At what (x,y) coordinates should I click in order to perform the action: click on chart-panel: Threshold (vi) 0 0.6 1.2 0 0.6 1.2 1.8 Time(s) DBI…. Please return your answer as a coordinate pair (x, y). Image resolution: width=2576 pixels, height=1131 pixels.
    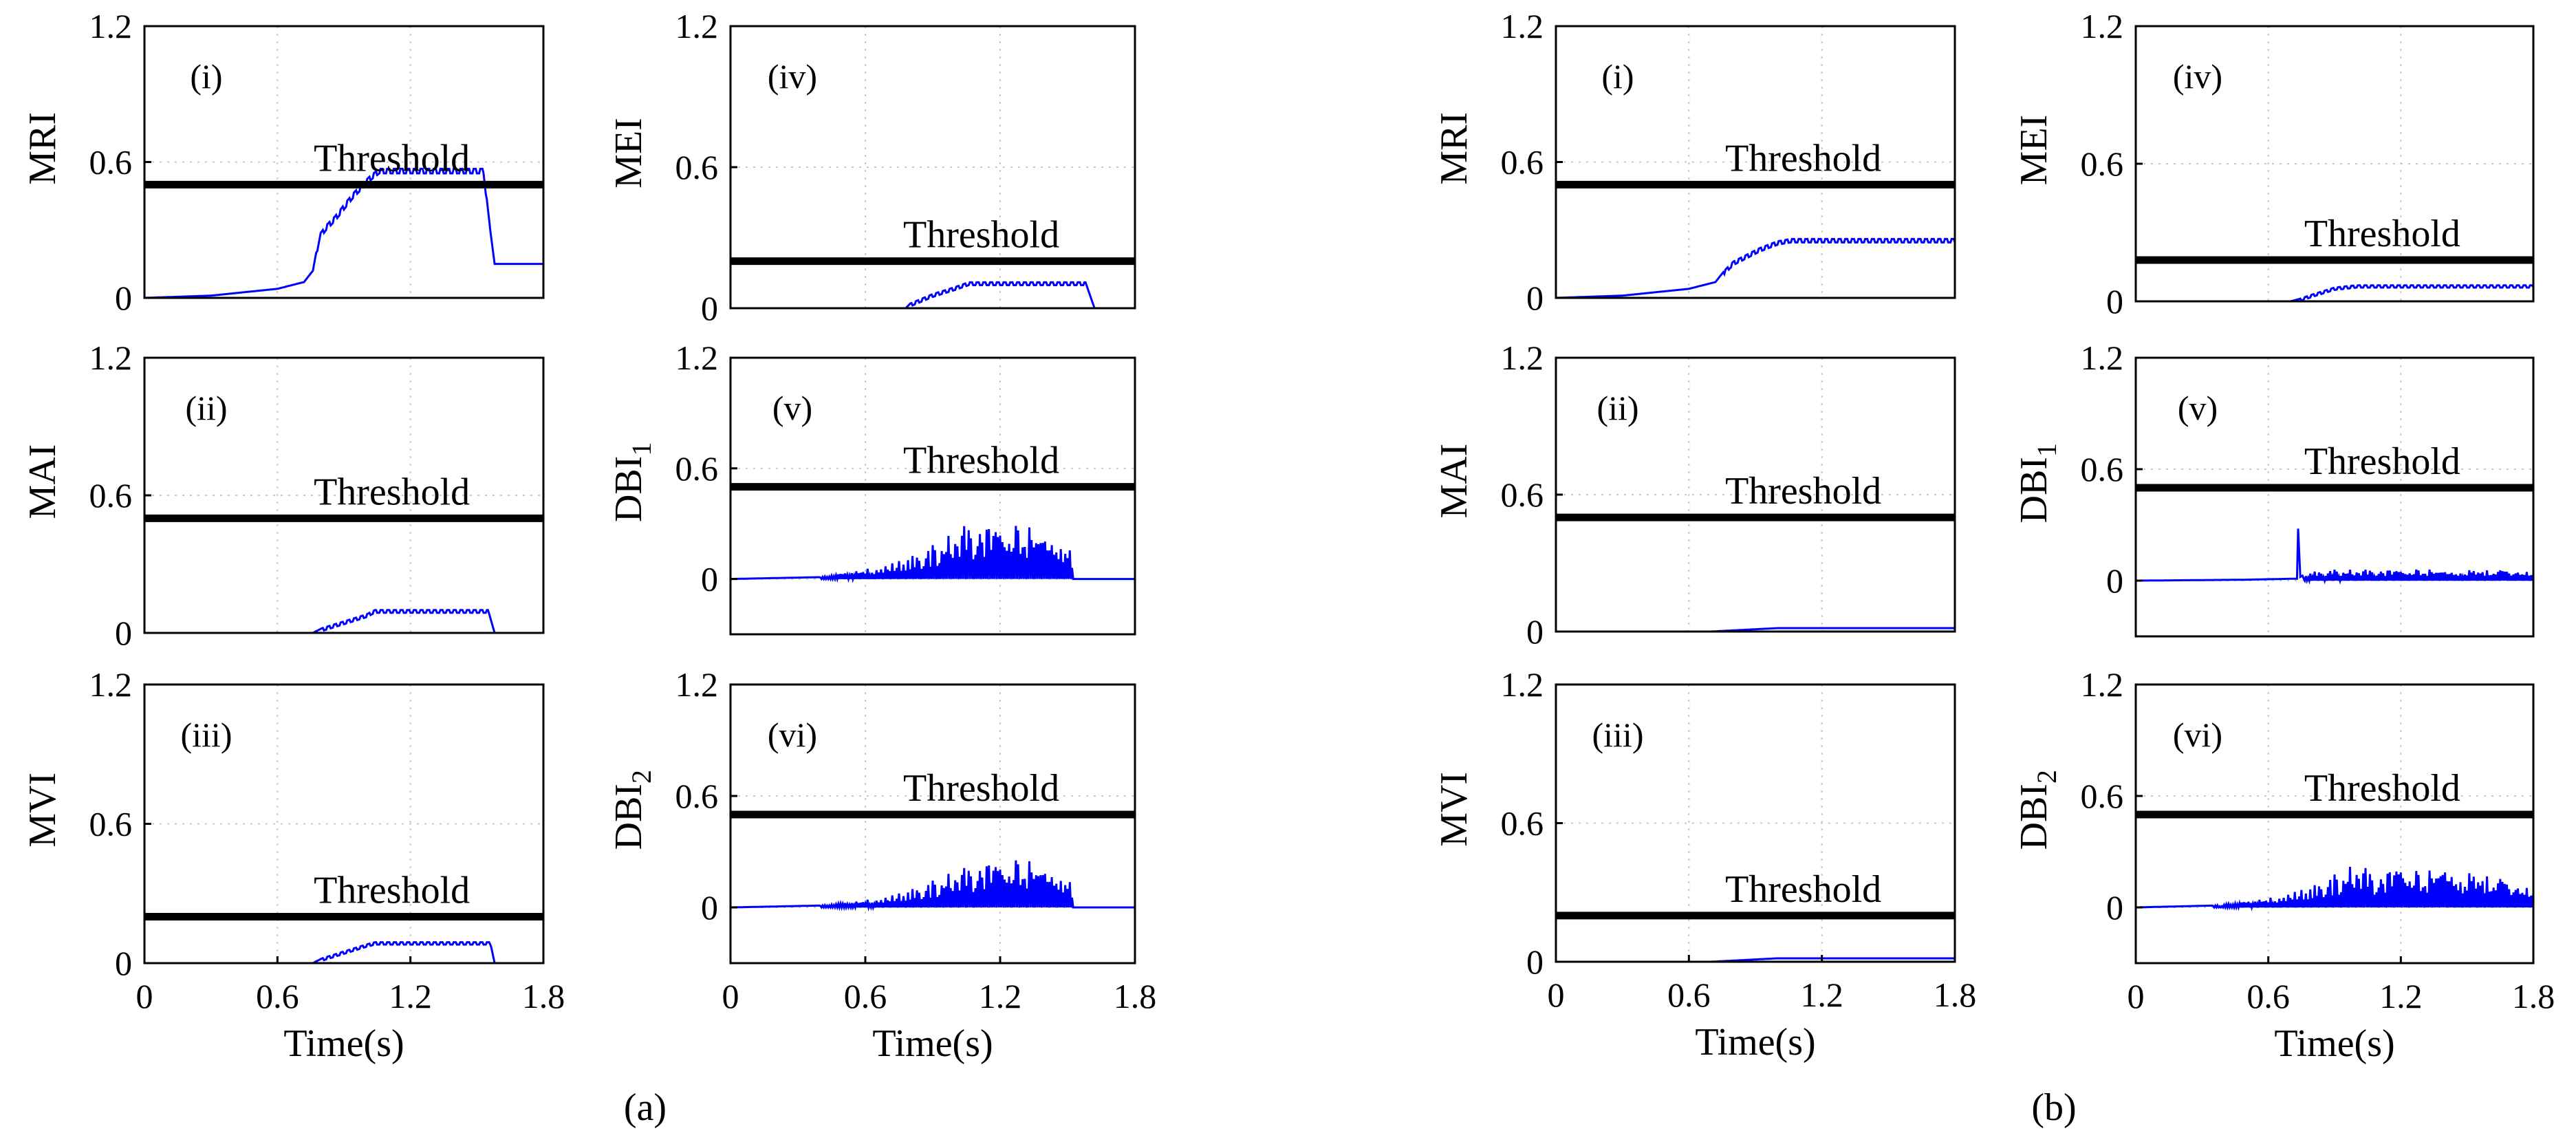
    Looking at the image, I should click on (881, 865).